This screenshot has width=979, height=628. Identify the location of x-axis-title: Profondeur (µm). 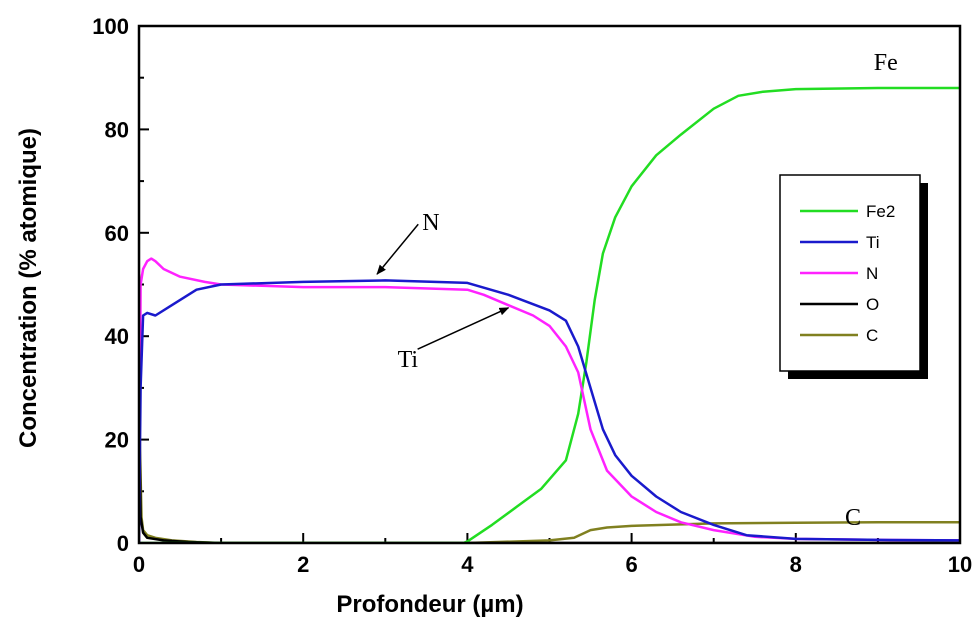
(429, 604).